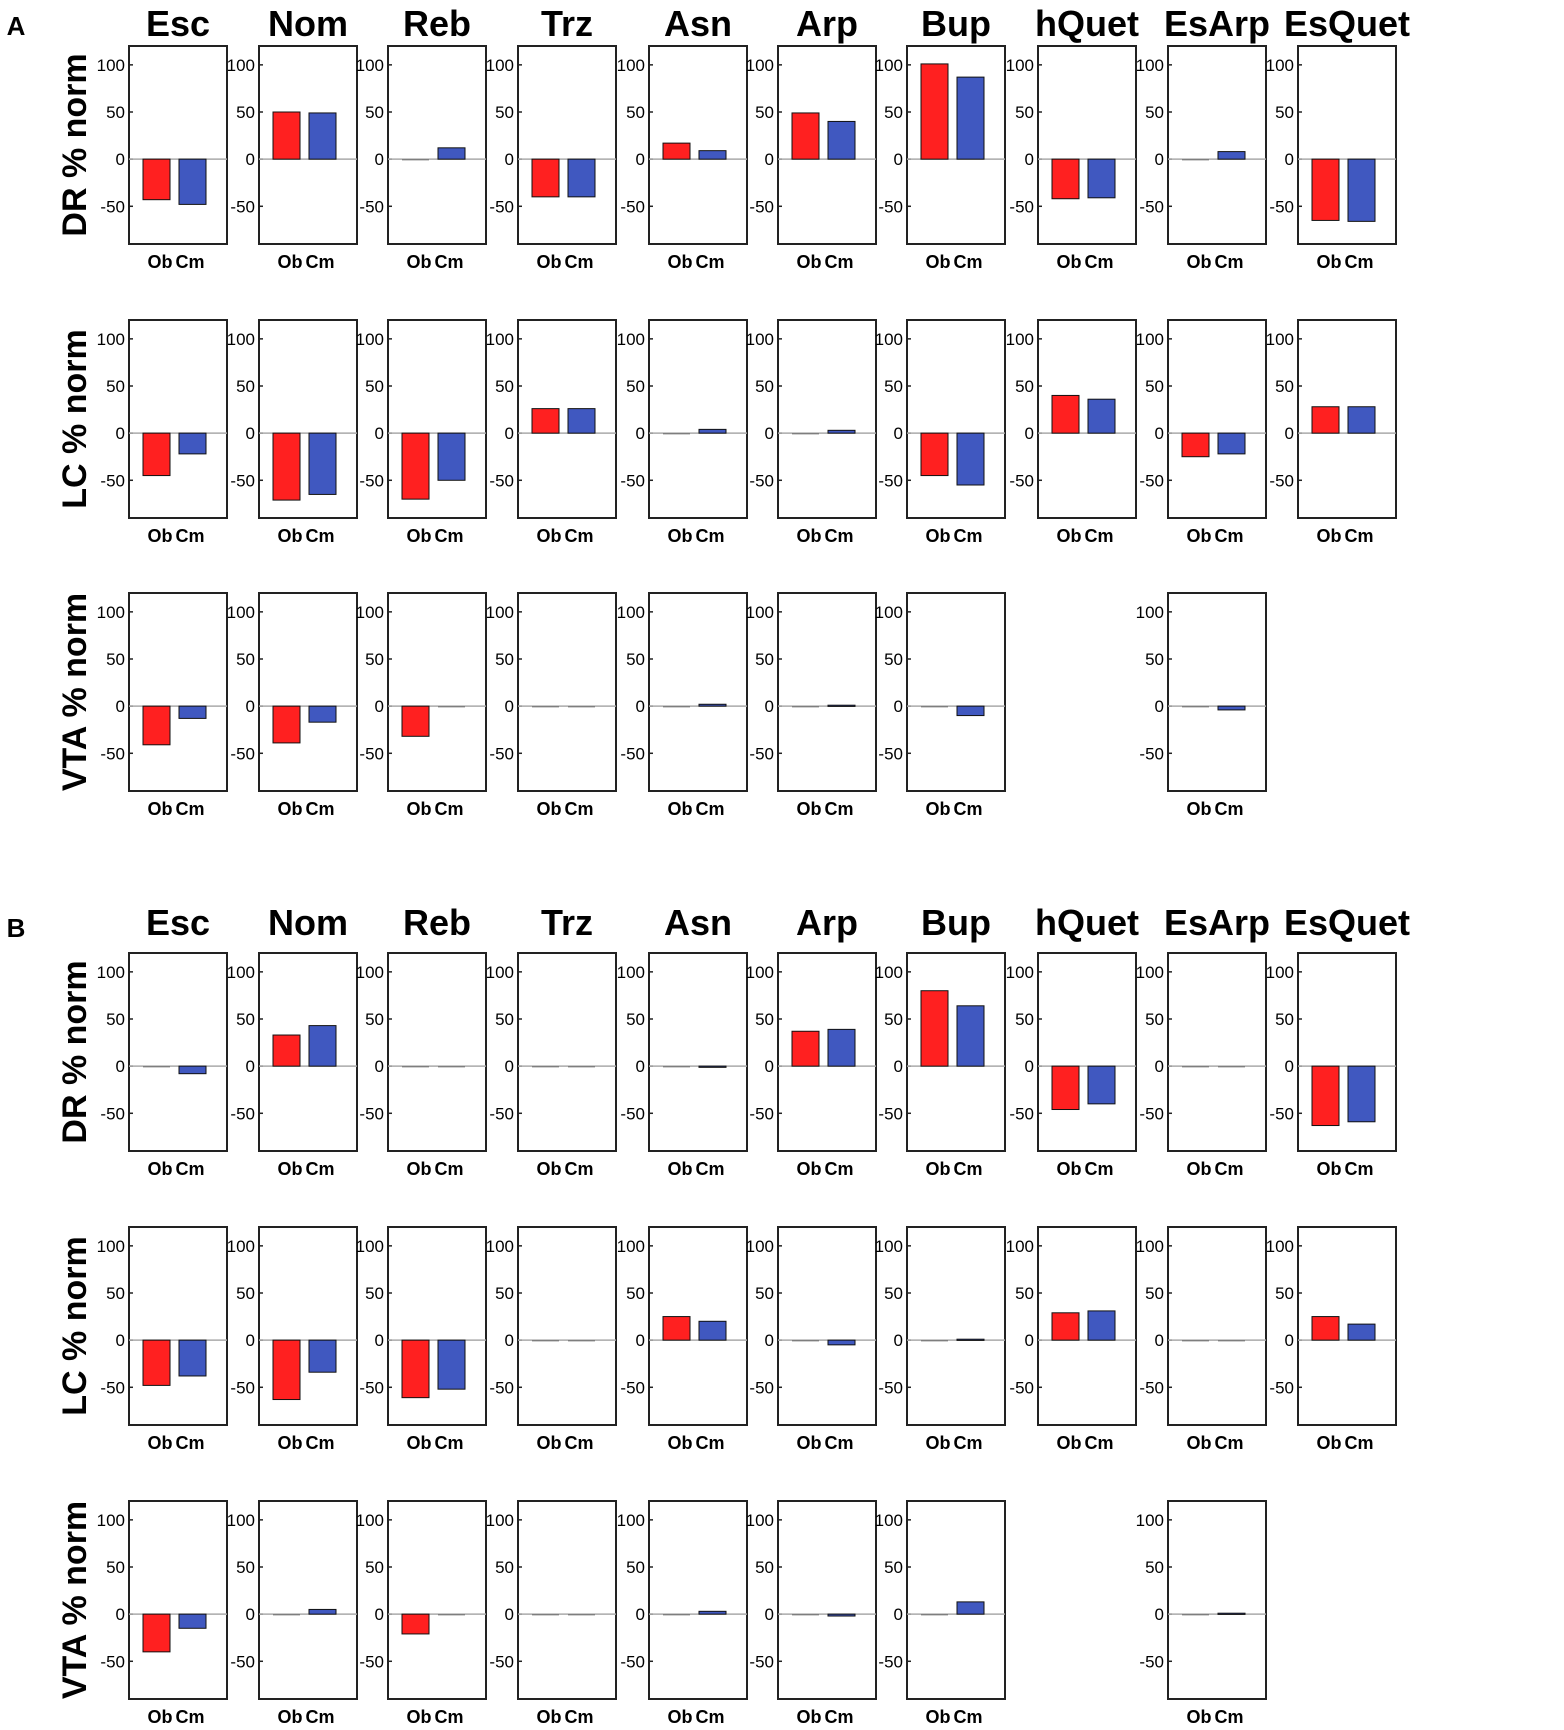  What do you see at coordinates (1087, 922) in the screenshot?
I see `column-title: hQuet` at bounding box center [1087, 922].